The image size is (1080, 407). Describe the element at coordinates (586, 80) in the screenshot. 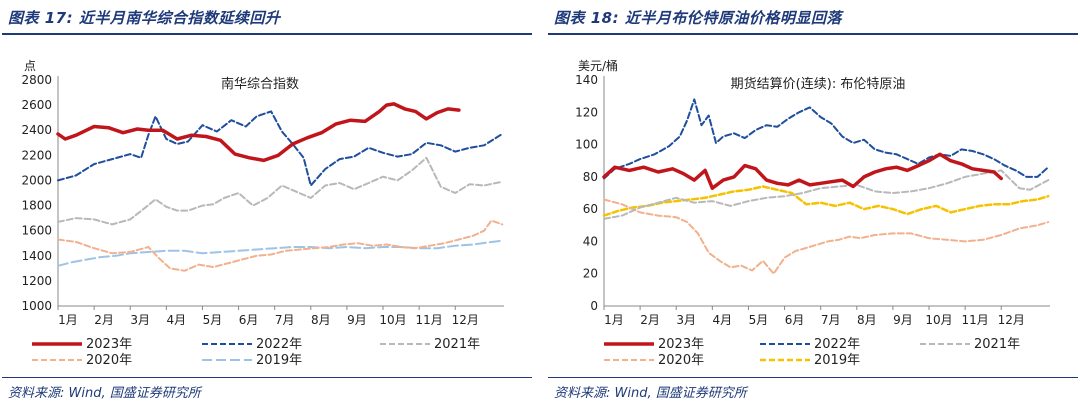

I see `y-tick-label: 140` at that location.